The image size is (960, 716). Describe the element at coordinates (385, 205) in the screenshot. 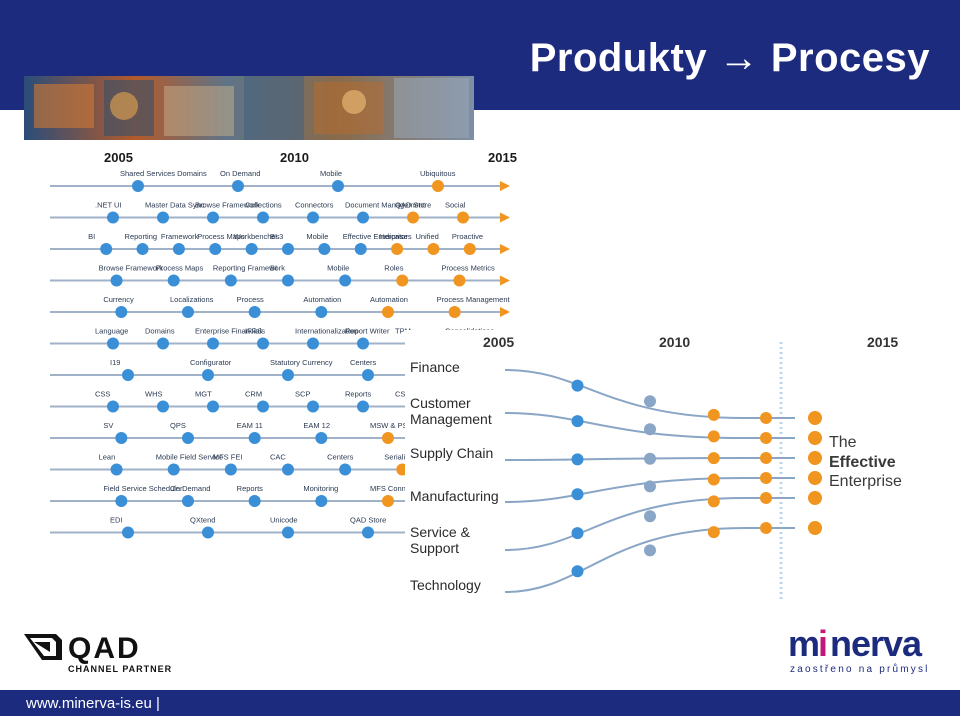

I see `timeline-label: Document Management` at that location.